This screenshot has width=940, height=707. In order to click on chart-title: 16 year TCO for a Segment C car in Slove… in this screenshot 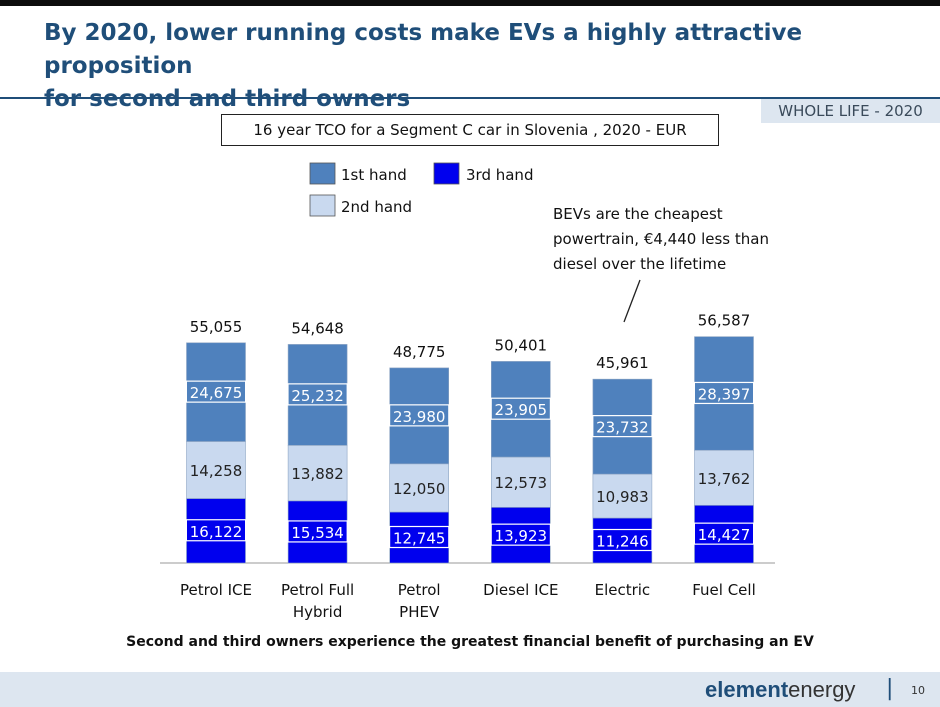, I will do `click(470, 130)`.